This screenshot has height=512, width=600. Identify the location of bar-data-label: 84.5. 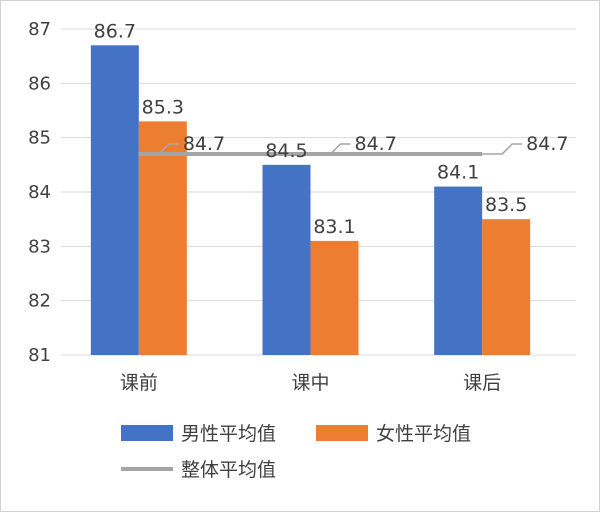
(286, 151).